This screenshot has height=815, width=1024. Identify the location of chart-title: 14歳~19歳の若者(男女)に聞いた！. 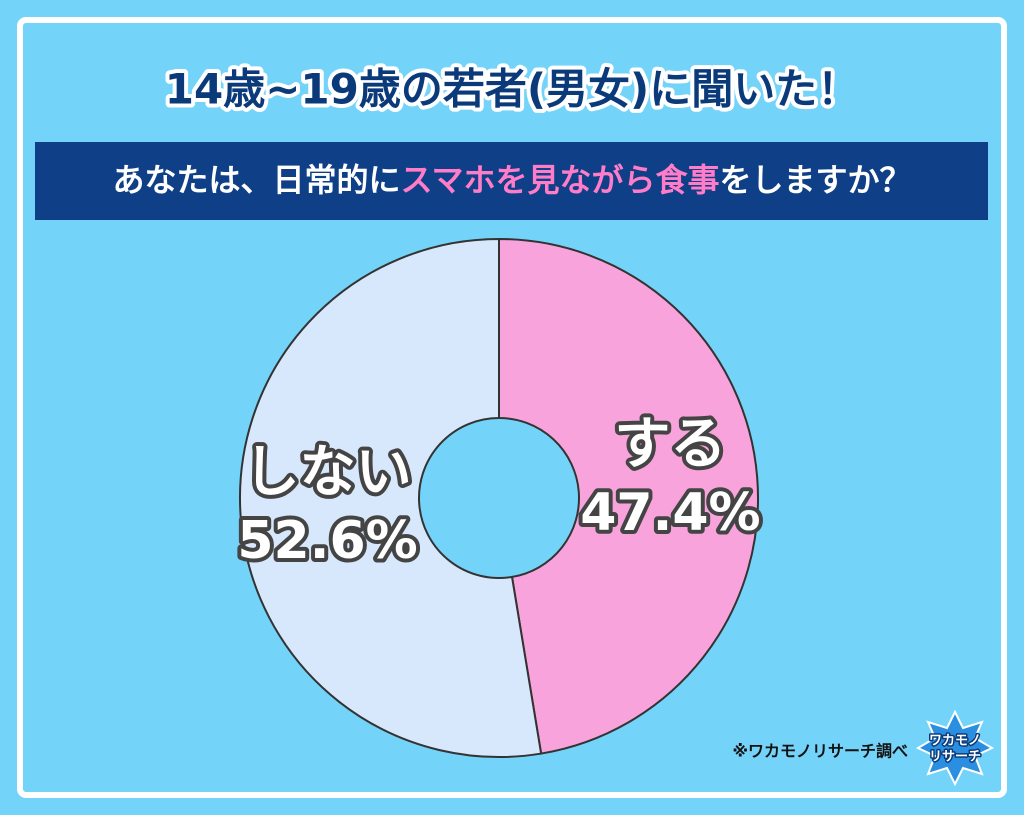
(512, 89).